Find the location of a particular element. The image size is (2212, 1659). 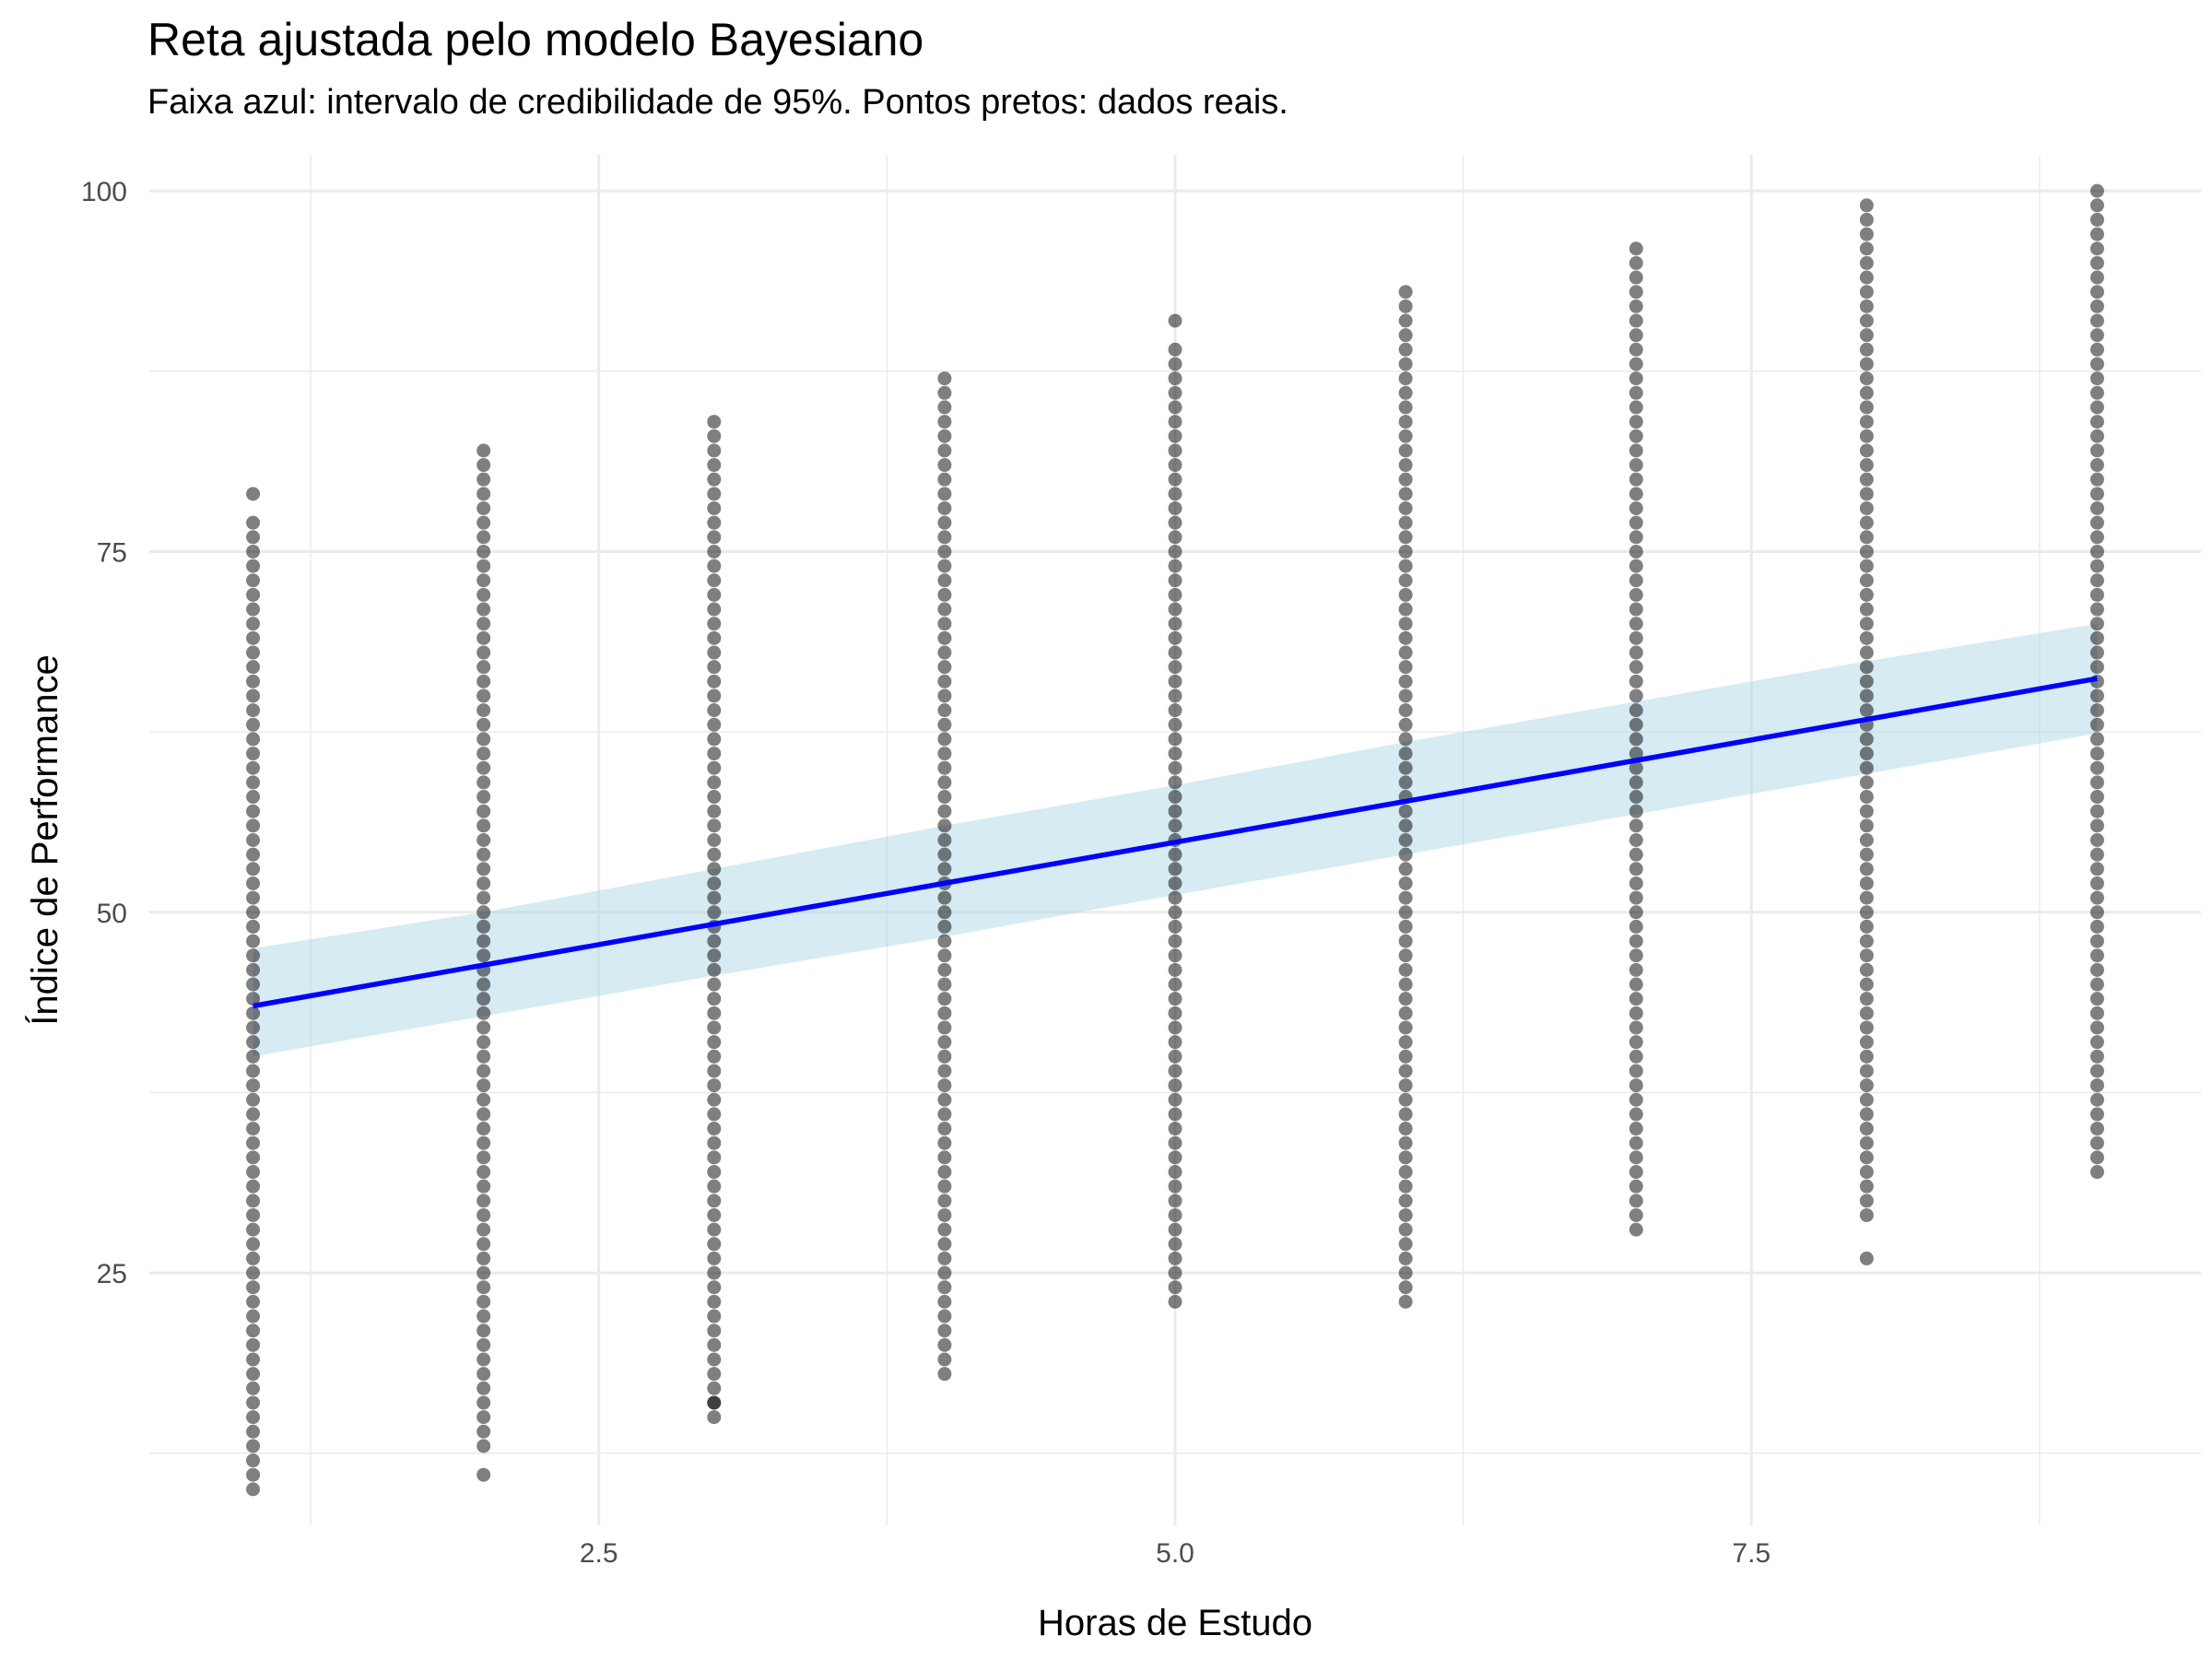

y-axis-title: Índice de Performance is located at coordinates (44, 839).